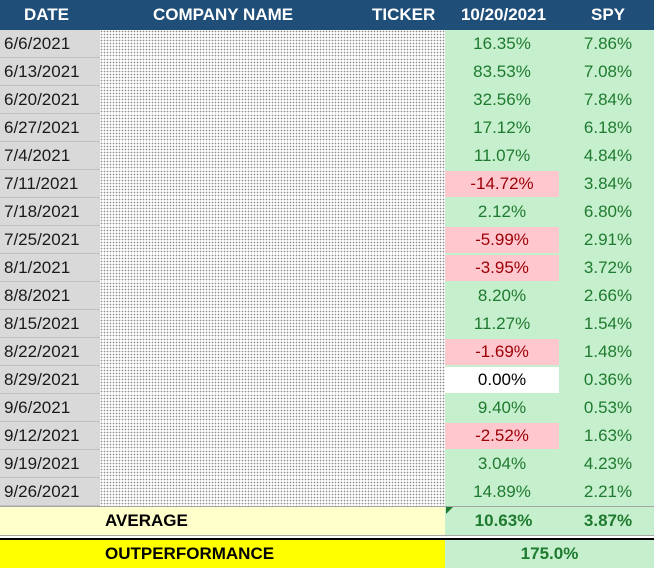 The image size is (654, 570). I want to click on header-spy: SPY, so click(608, 15).